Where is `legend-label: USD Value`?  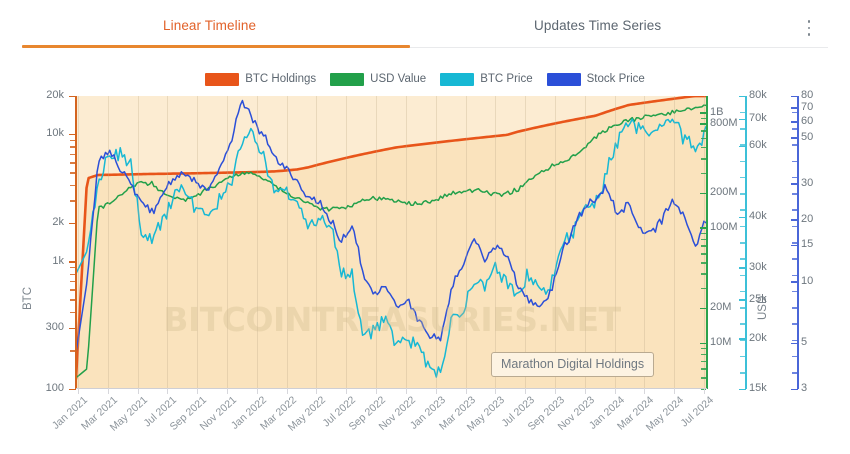 legend-label: USD Value is located at coordinates (398, 79).